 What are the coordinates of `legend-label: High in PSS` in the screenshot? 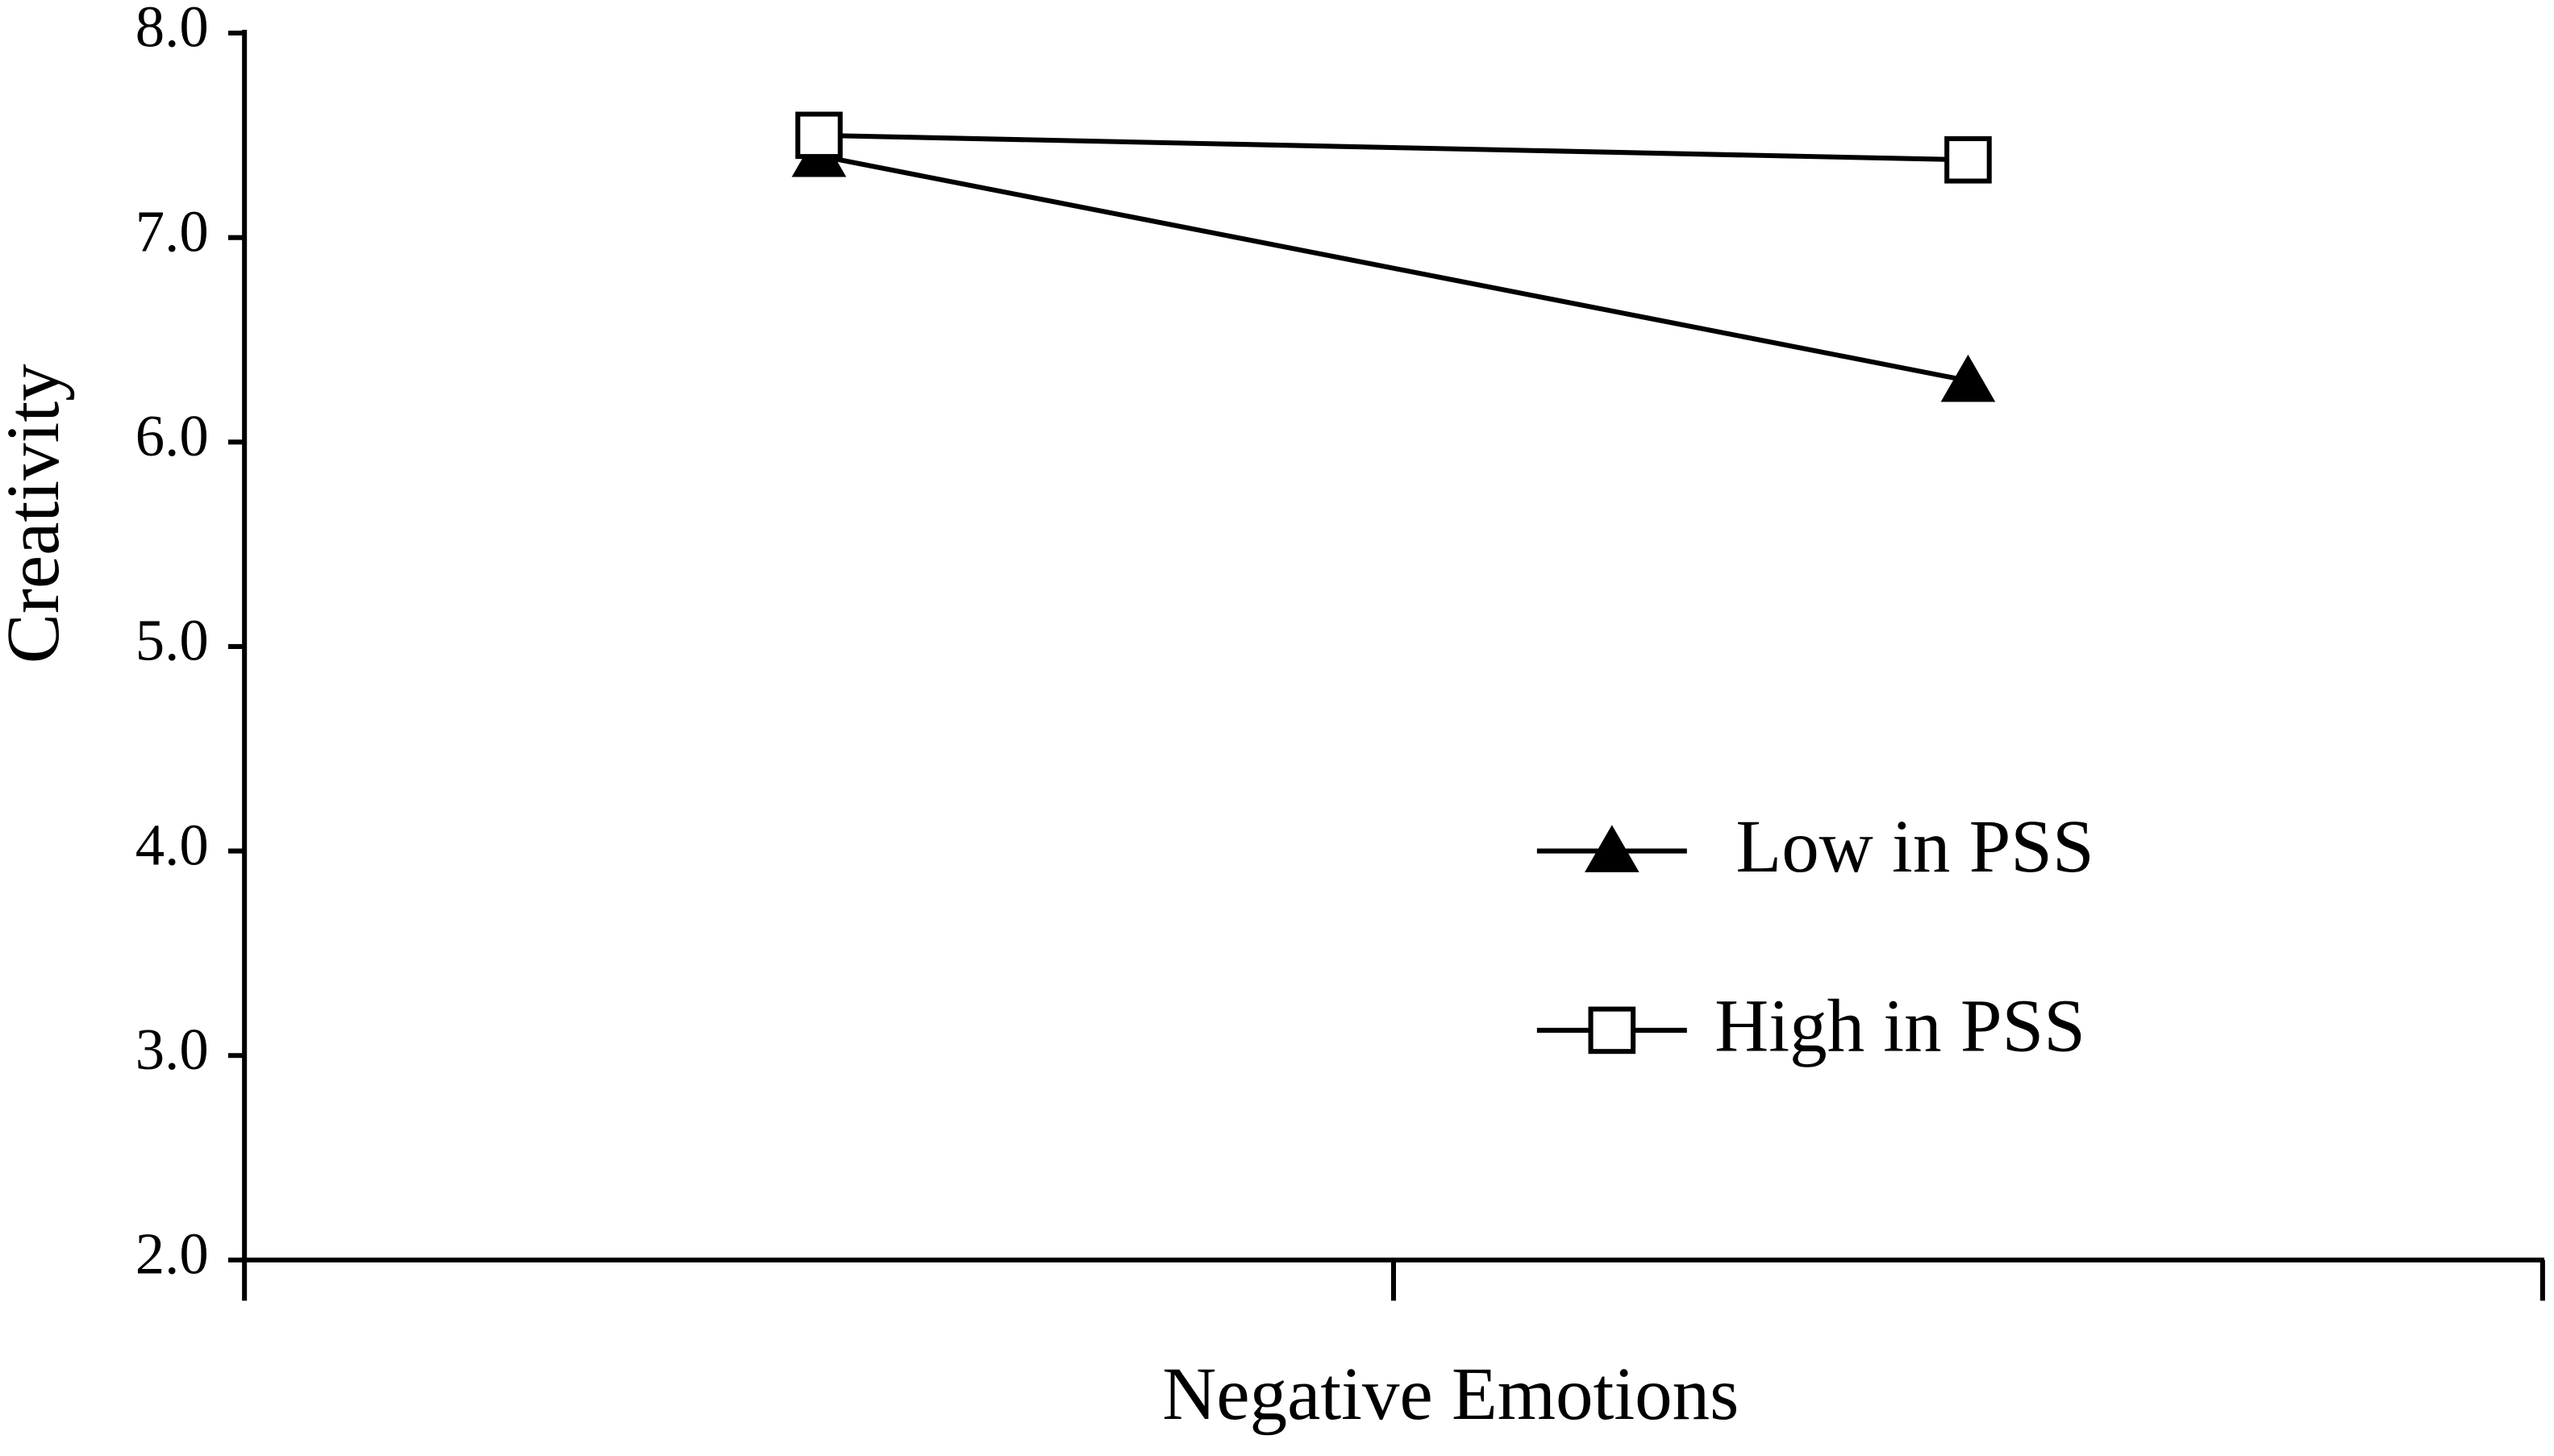 It's located at (1899, 1025).